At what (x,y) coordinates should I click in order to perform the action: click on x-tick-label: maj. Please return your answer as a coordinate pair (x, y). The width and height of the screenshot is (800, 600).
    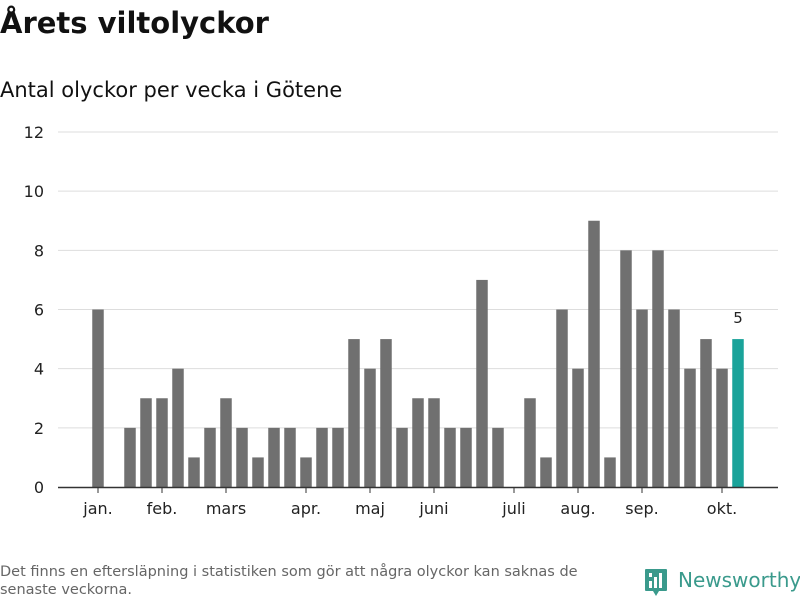
    Looking at the image, I should click on (370, 508).